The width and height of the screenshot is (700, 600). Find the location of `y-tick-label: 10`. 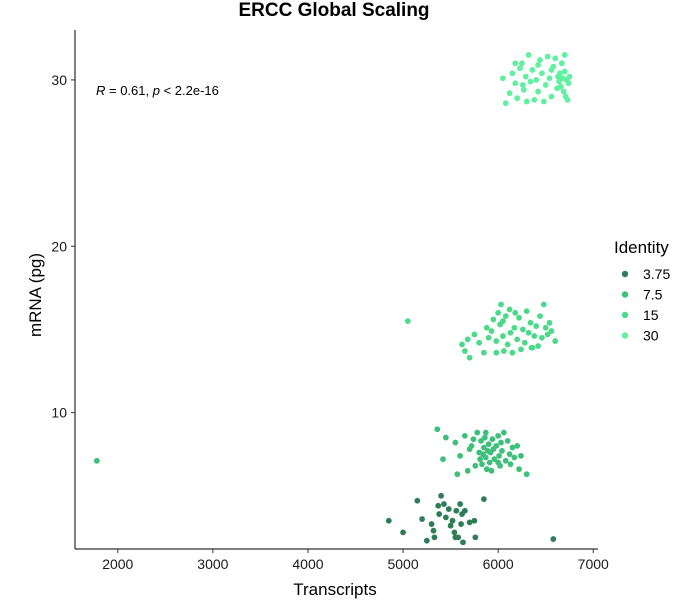

y-tick-label: 10 is located at coordinates (59, 413).